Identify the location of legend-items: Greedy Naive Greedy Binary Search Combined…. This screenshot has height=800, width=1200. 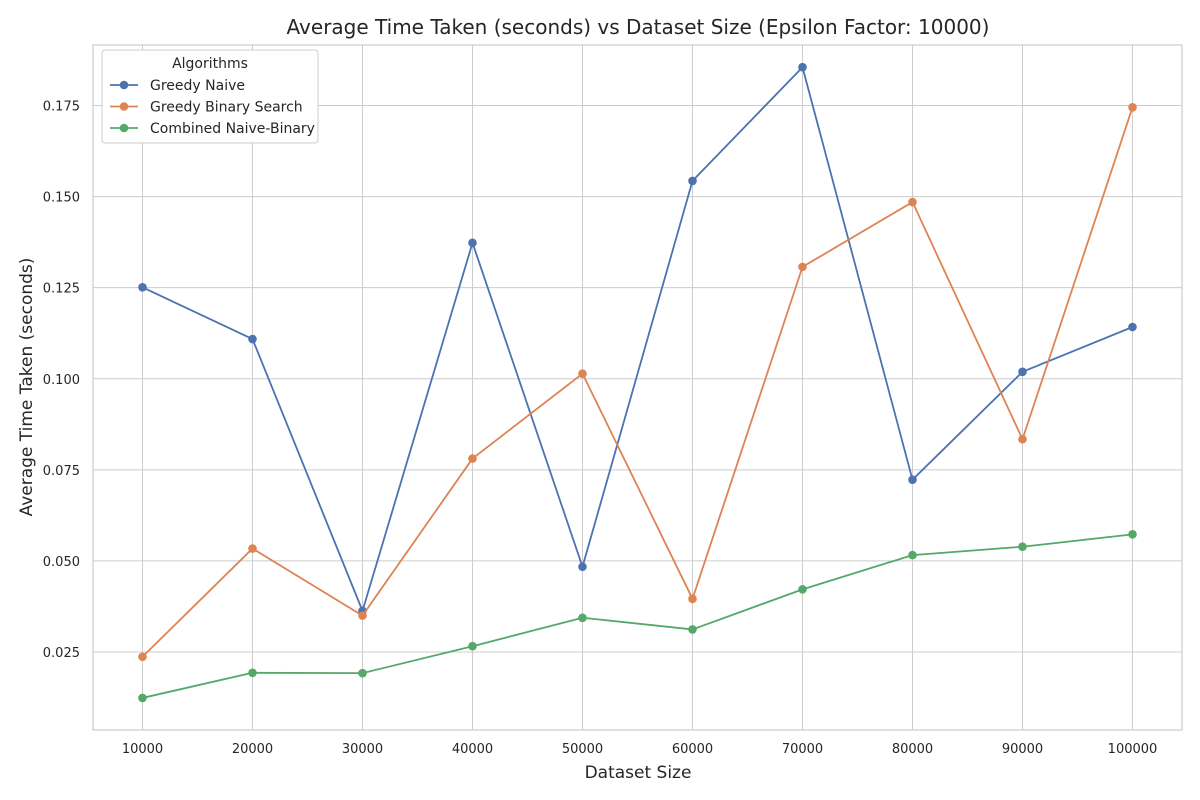
(212, 107).